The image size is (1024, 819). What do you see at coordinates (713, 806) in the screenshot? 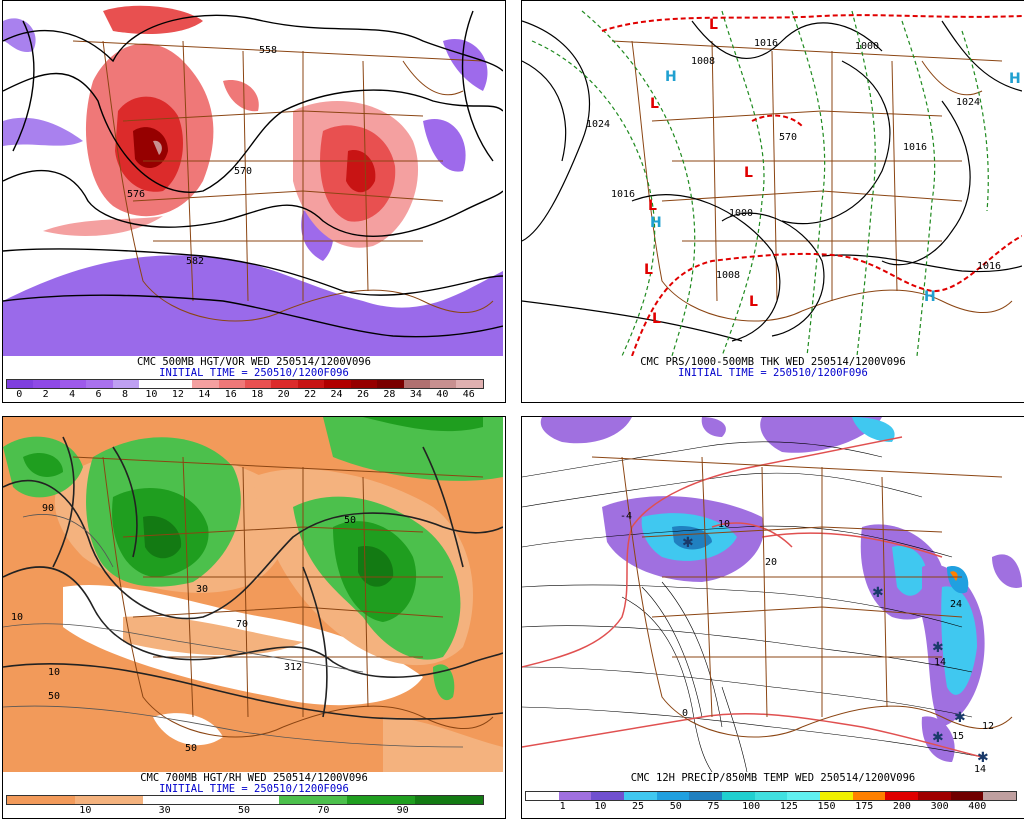
I see `legend-tick-label: 75` at bounding box center [713, 806].